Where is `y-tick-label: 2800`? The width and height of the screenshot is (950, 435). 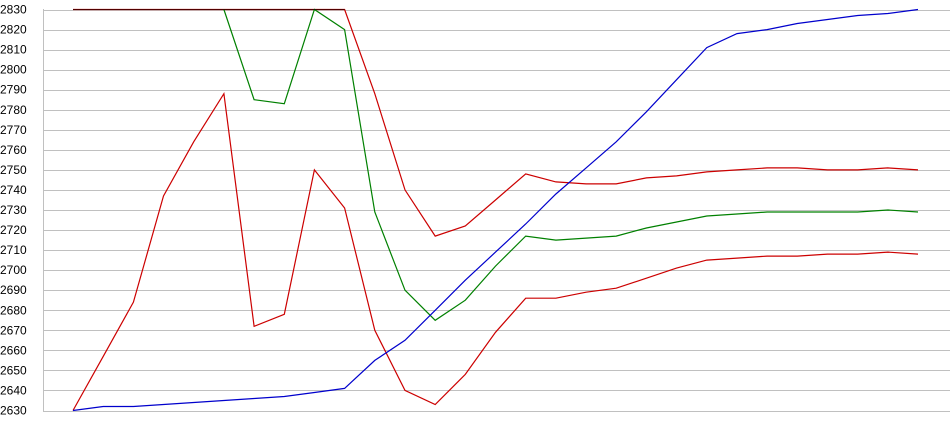 y-tick-label: 2800 is located at coordinates (13, 70).